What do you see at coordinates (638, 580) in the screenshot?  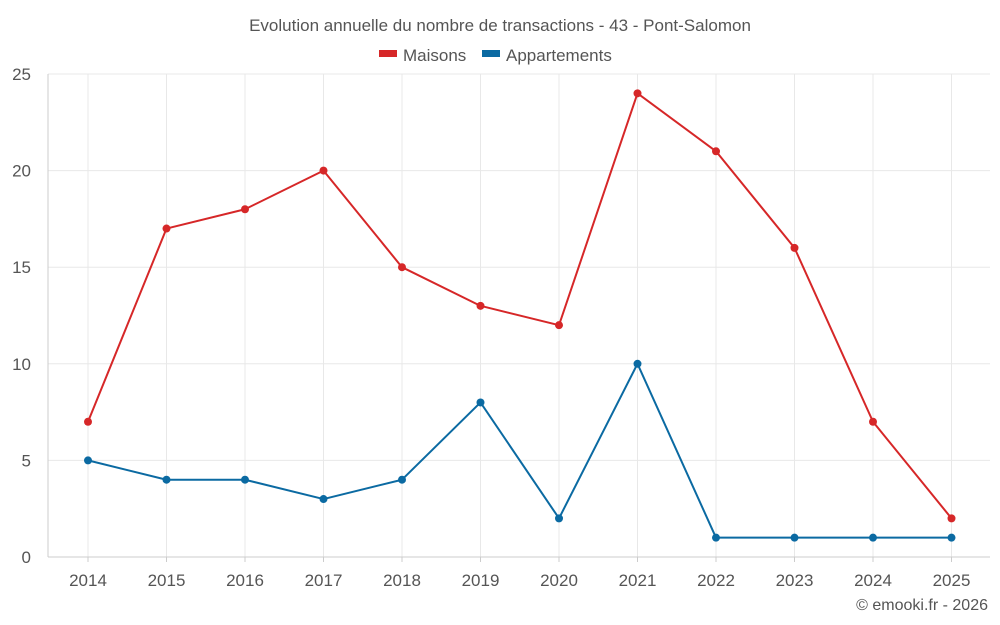 I see `x-tick-label: 2021` at bounding box center [638, 580].